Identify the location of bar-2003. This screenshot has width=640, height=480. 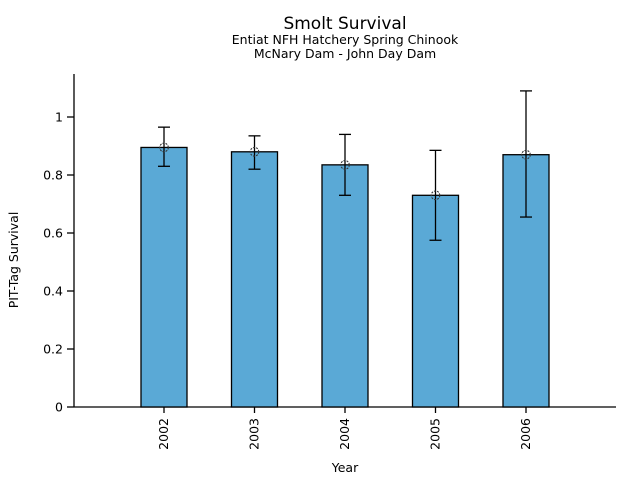
(254, 279).